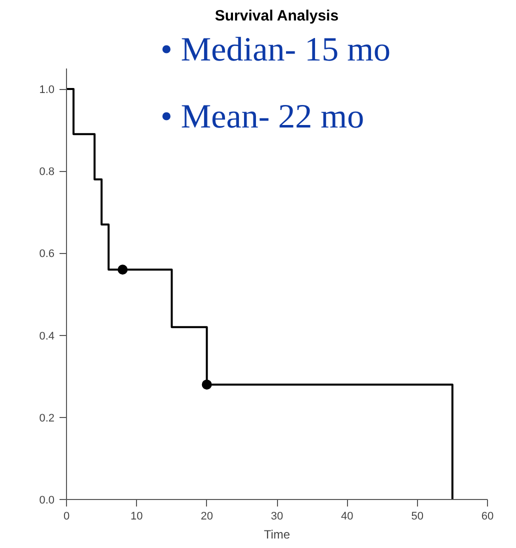 The image size is (516, 548). I want to click on text: • Median- 15 mo, so click(275, 50).